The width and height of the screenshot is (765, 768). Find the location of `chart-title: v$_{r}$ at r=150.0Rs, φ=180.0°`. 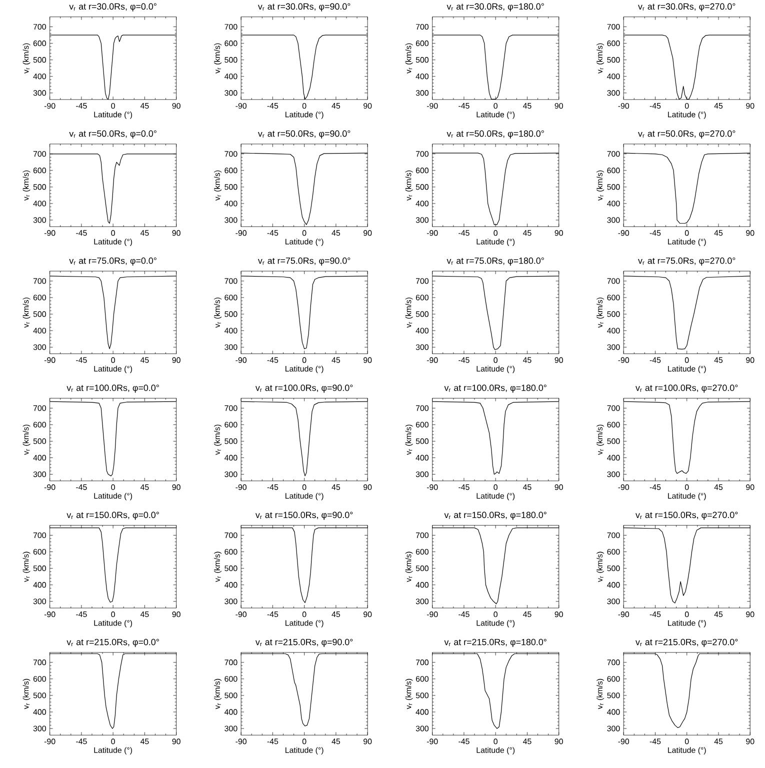

chart-title: v$_{r}$ at r=150.0Rs, φ=180.0° is located at coordinates (495, 516).